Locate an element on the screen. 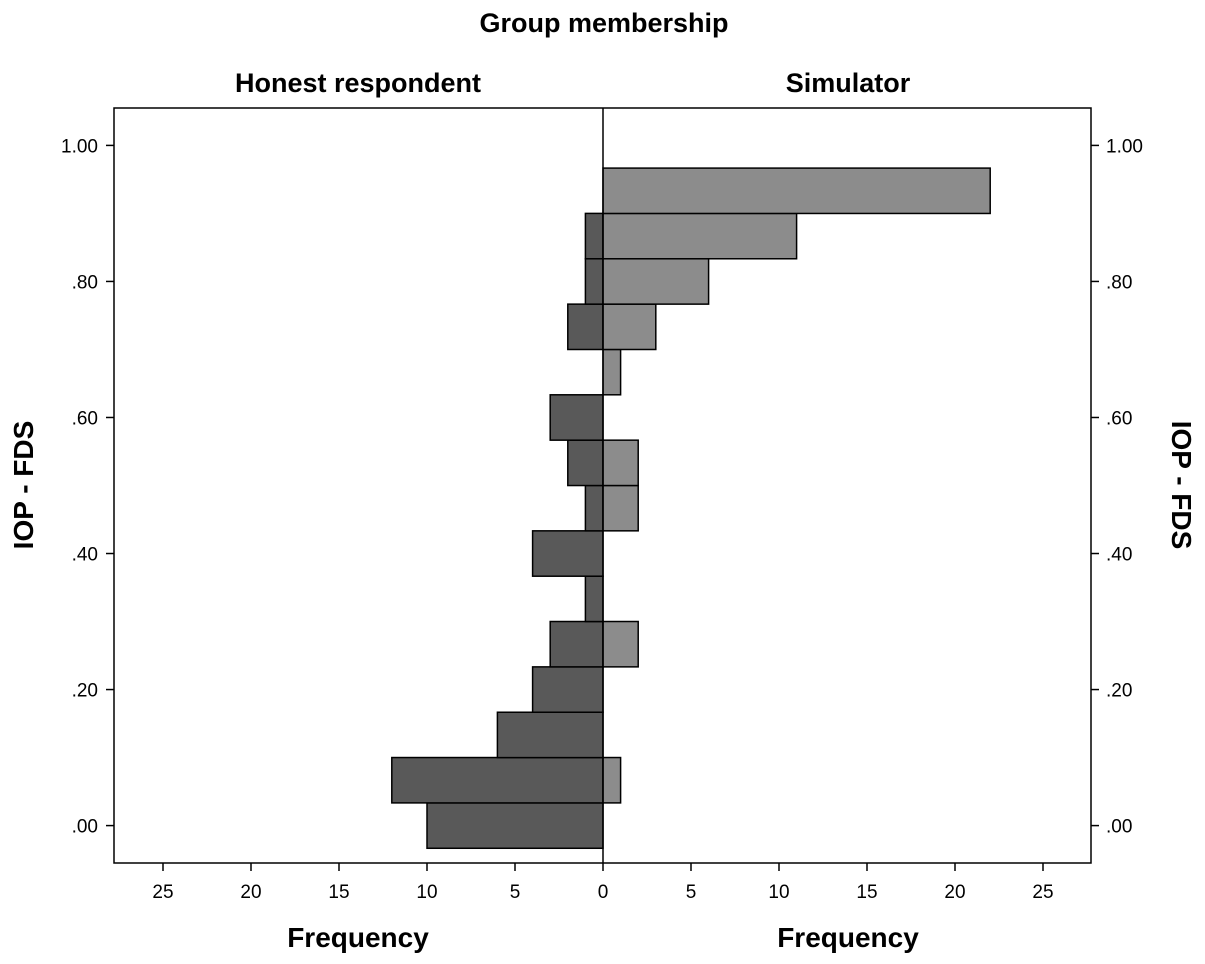 The width and height of the screenshot is (1205, 964). y-axis-right: .00 .20 .40 .60 .80 1.00 is located at coordinates (1117, 487).